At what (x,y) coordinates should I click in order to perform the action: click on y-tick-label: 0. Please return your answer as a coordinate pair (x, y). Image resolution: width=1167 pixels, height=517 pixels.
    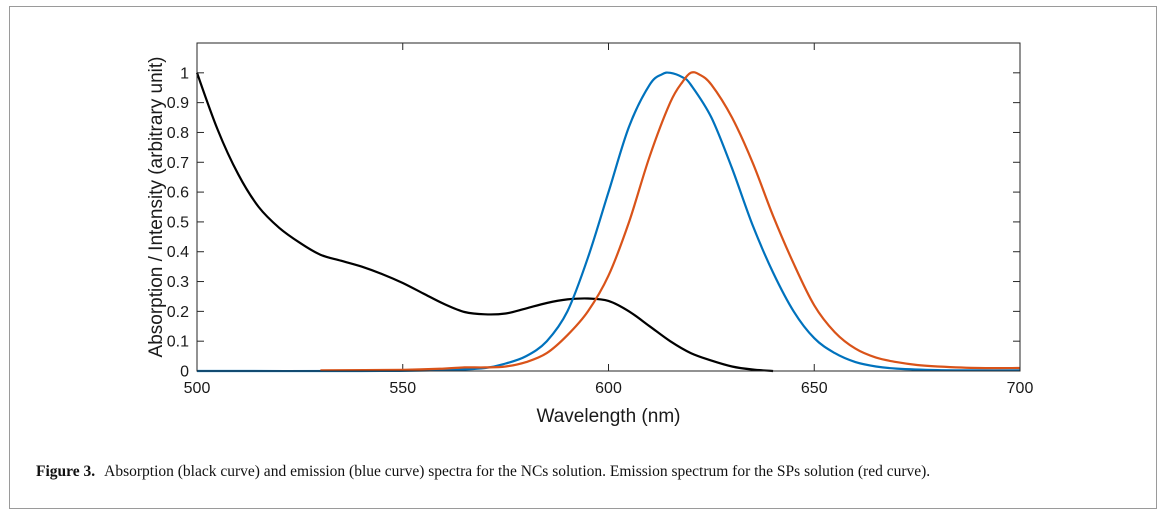
    Looking at the image, I should click on (184, 372).